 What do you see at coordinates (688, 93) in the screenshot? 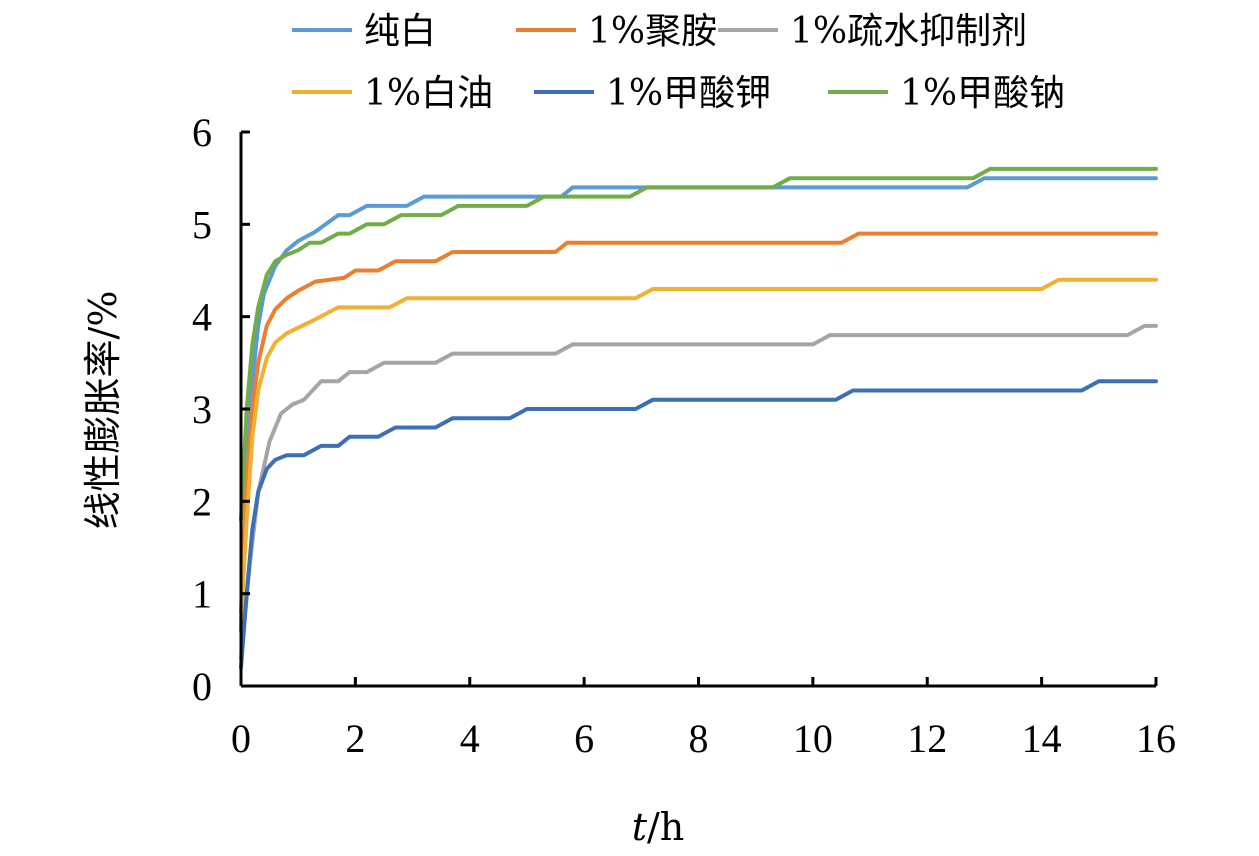
I see `legend-label: 1%甲酸钾` at bounding box center [688, 93].